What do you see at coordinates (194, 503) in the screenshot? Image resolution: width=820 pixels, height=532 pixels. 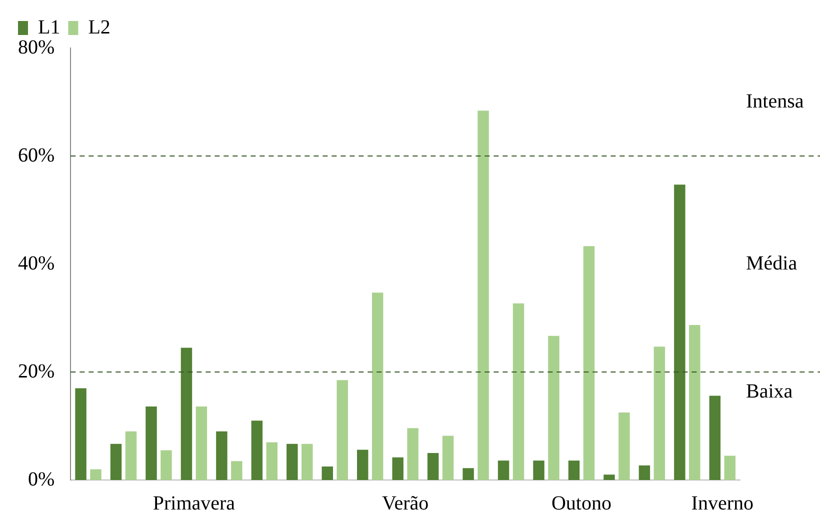 I see `x-tick-label: Primavera` at bounding box center [194, 503].